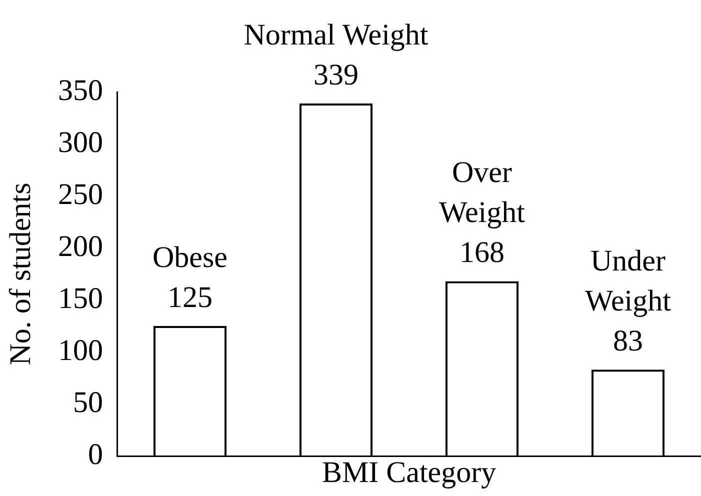 This screenshot has height=496, width=701. I want to click on x-tick-label: Over Weight, so click(482, 193).